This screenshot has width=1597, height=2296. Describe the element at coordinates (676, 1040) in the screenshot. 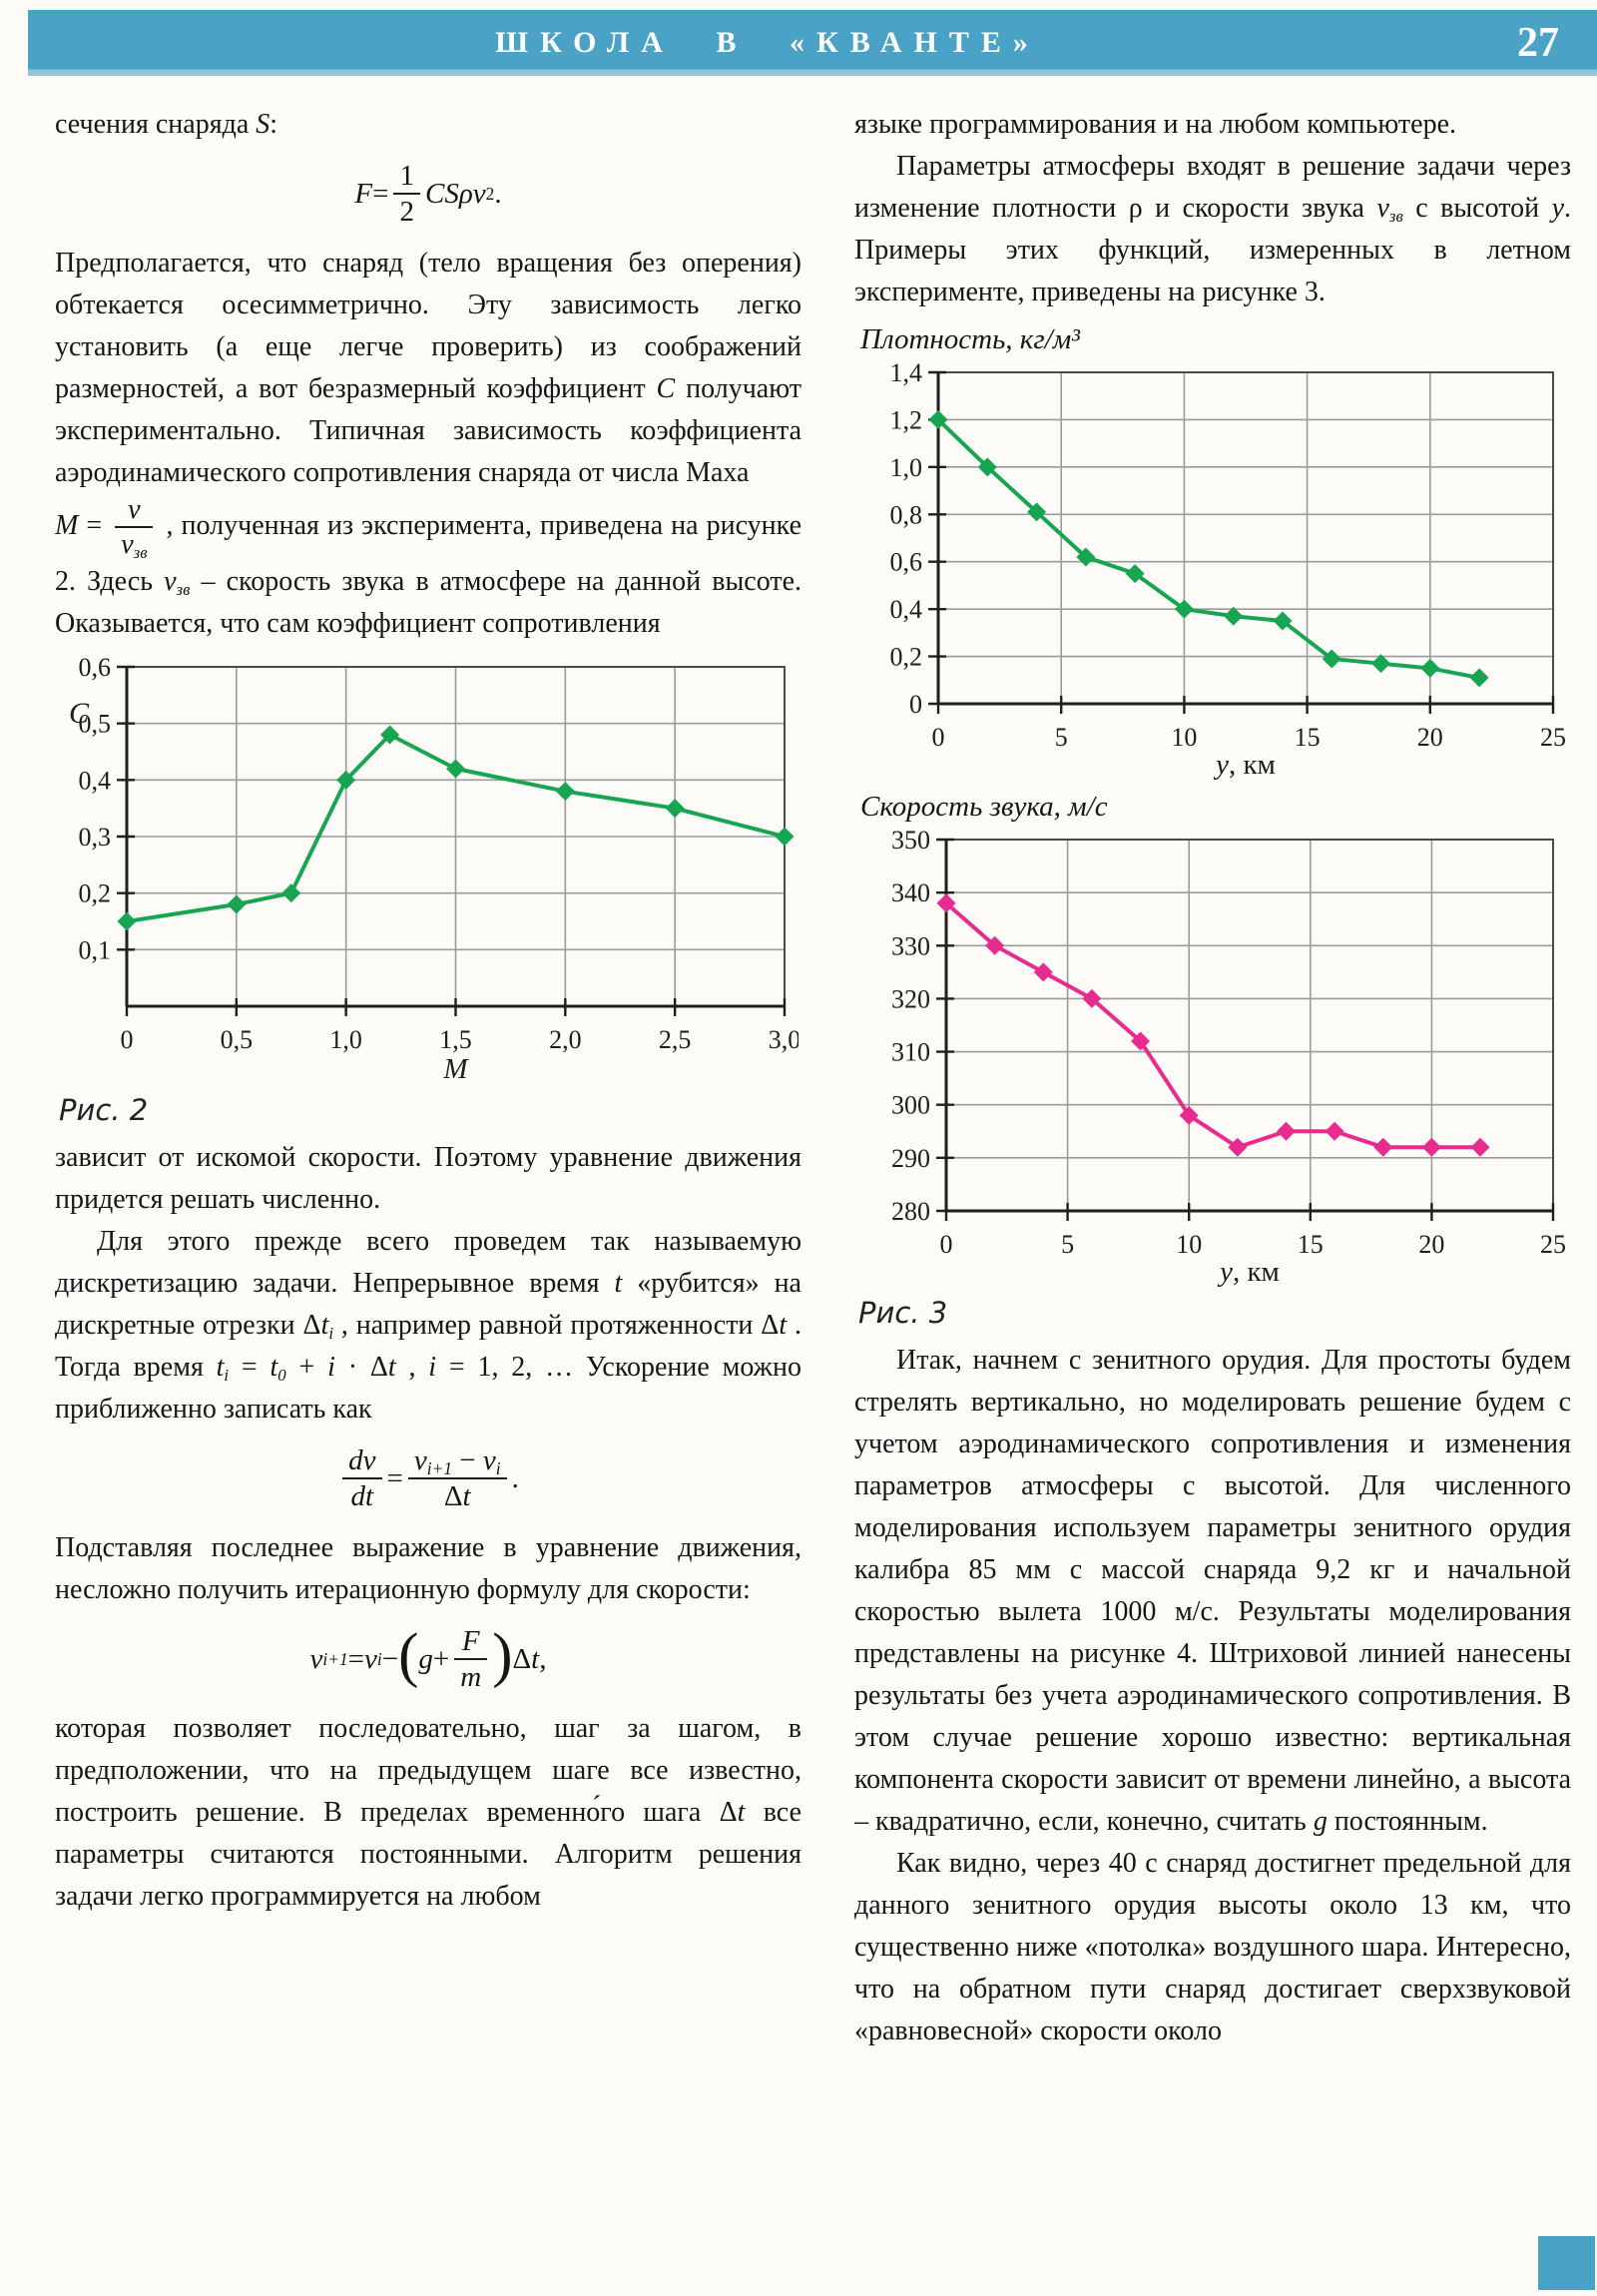

I see `svg-text: 2,5` at that location.